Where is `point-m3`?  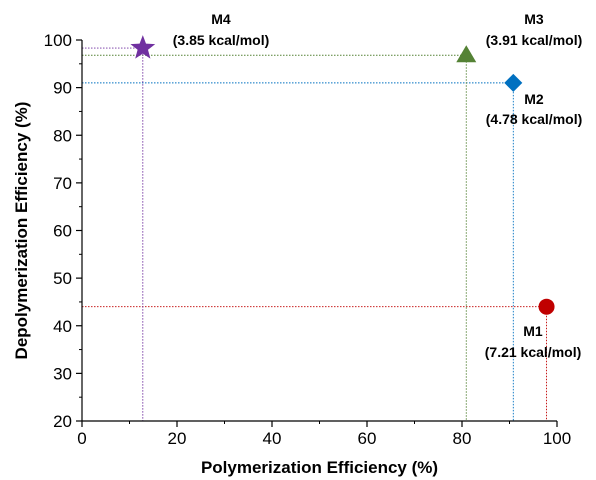
point-m3 is located at coordinates (466, 54).